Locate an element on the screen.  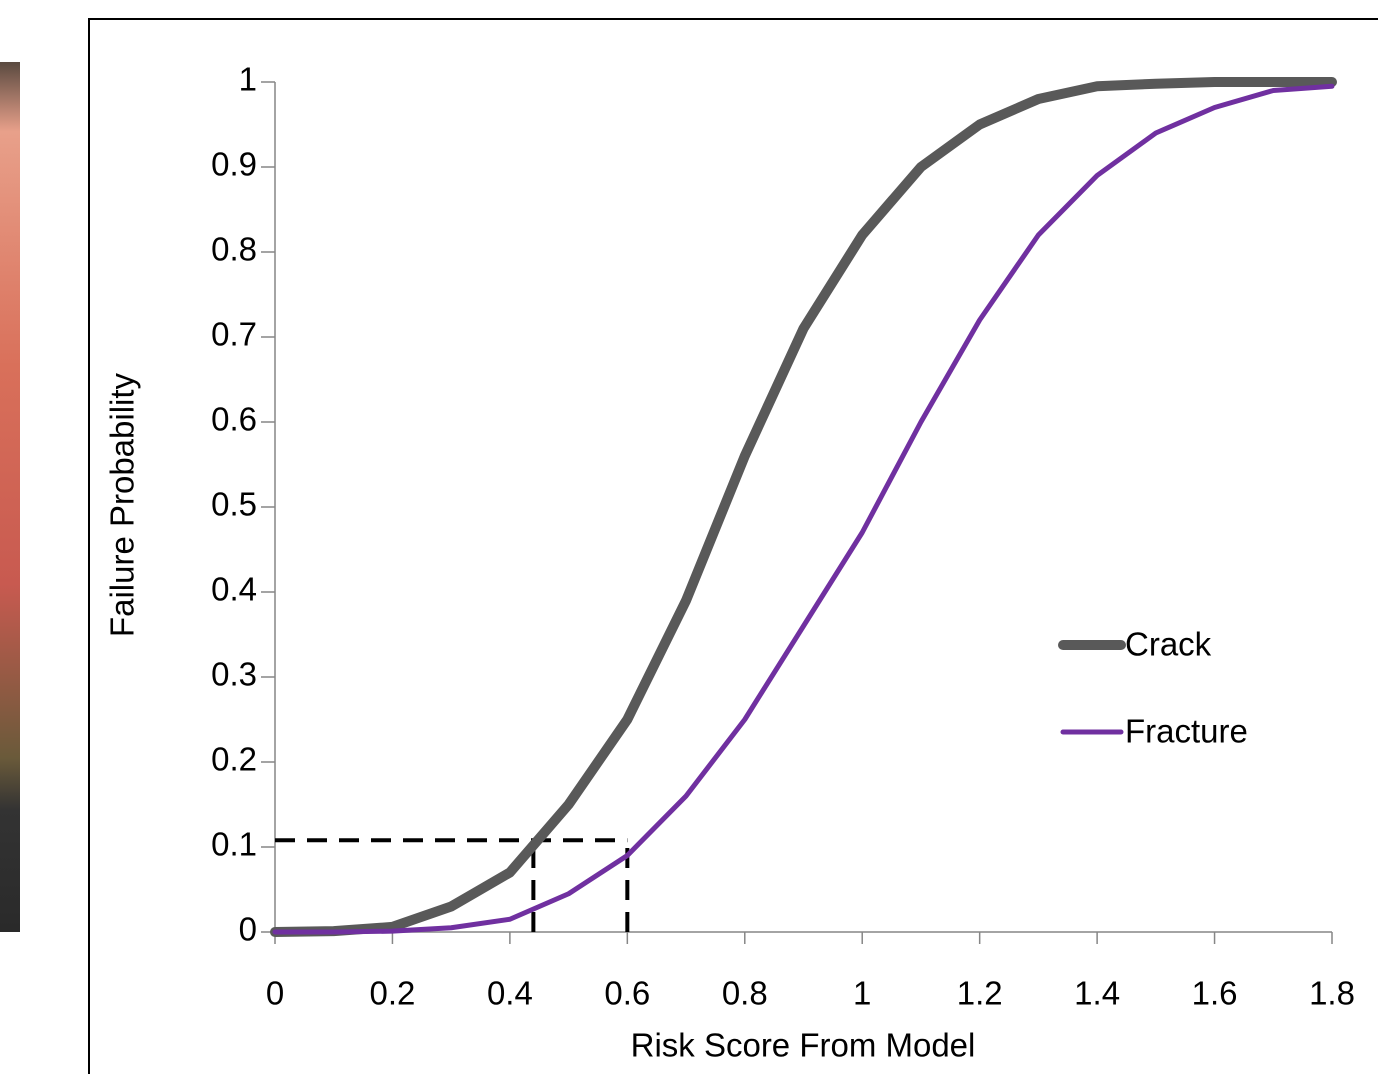
x-tick-label: 0.8 is located at coordinates (745, 993).